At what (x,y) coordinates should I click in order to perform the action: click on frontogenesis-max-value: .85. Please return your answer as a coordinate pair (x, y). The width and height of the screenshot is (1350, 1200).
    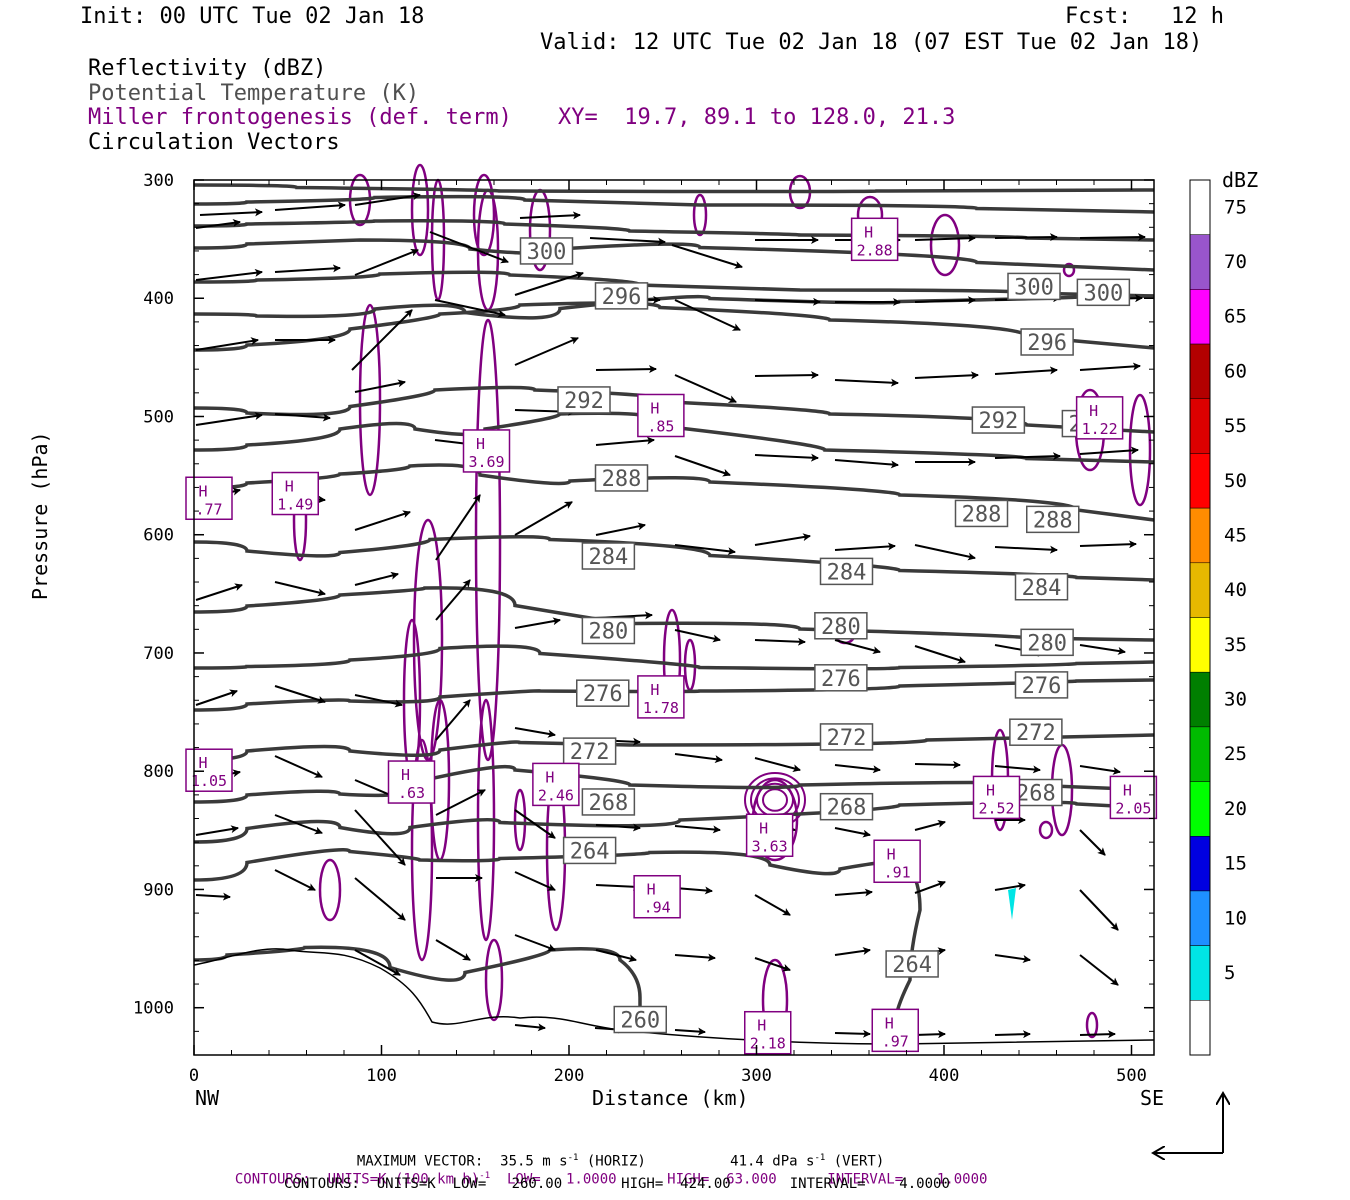
    Looking at the image, I should click on (660, 426).